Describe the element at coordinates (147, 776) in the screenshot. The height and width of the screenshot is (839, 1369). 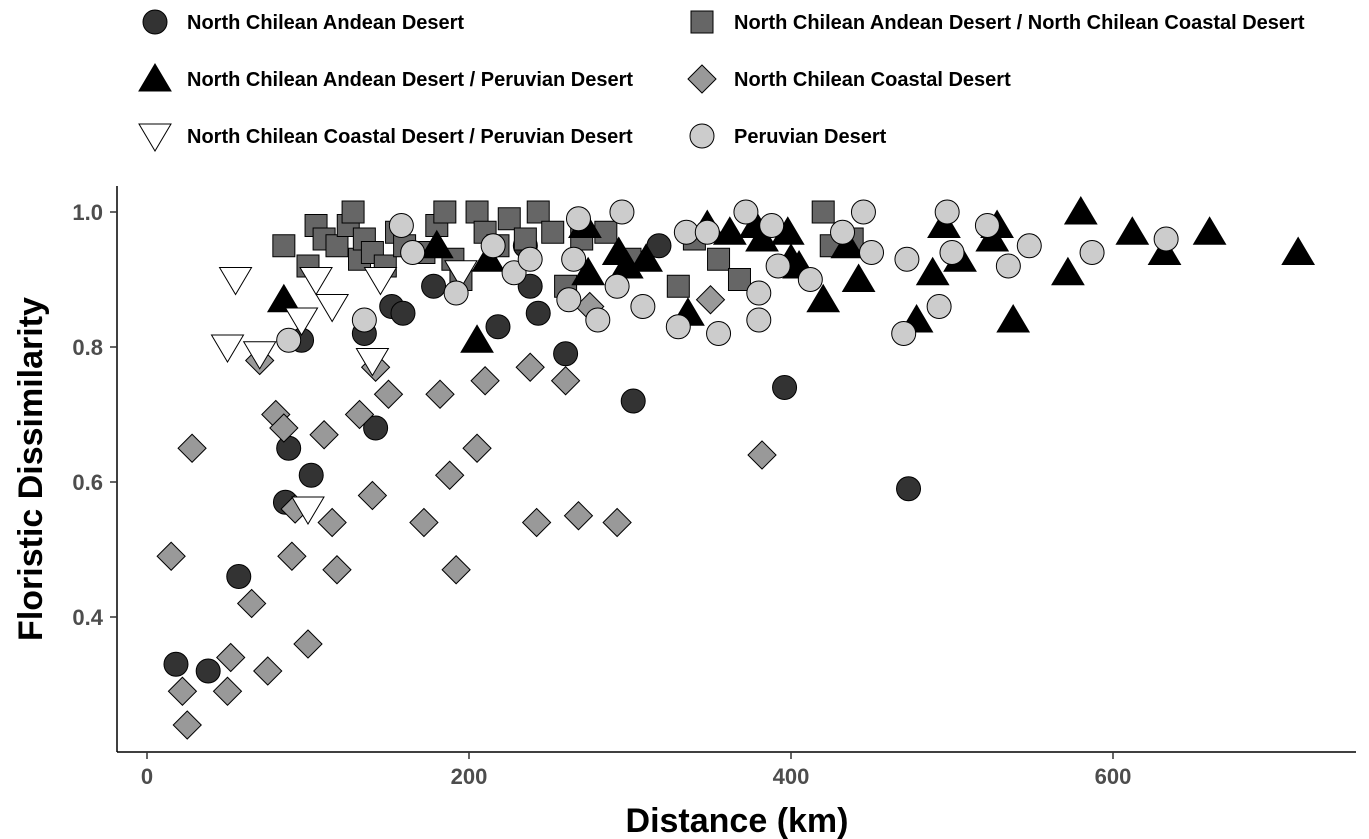
I see `x-tick-label: 0` at that location.